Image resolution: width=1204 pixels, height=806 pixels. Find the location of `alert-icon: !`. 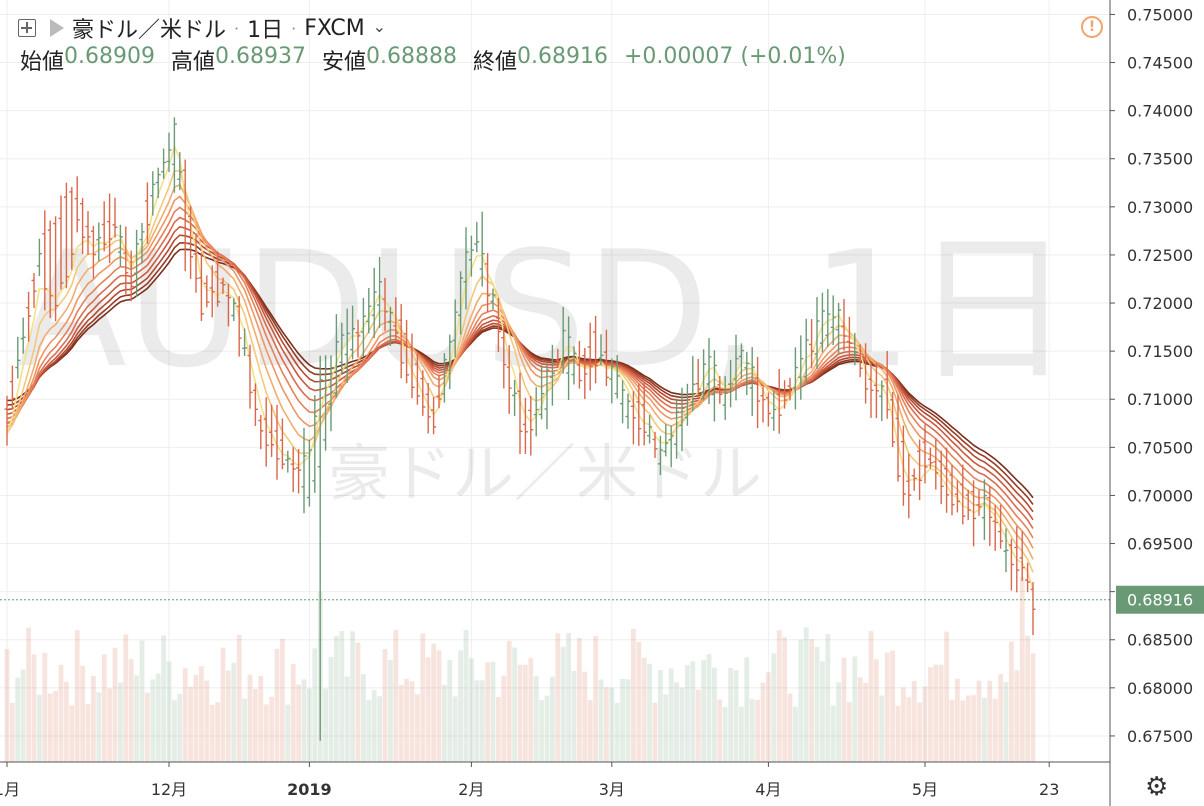

alert-icon: ! is located at coordinates (1092, 27).